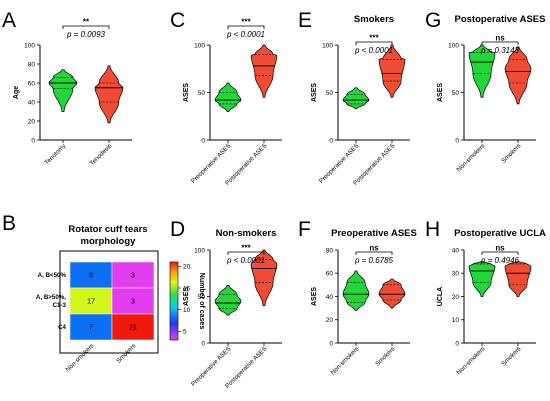 The width and height of the screenshot is (550, 401). What do you see at coordinates (374, 253) in the screenshot?
I see `significance-bracket-f` at bounding box center [374, 253].